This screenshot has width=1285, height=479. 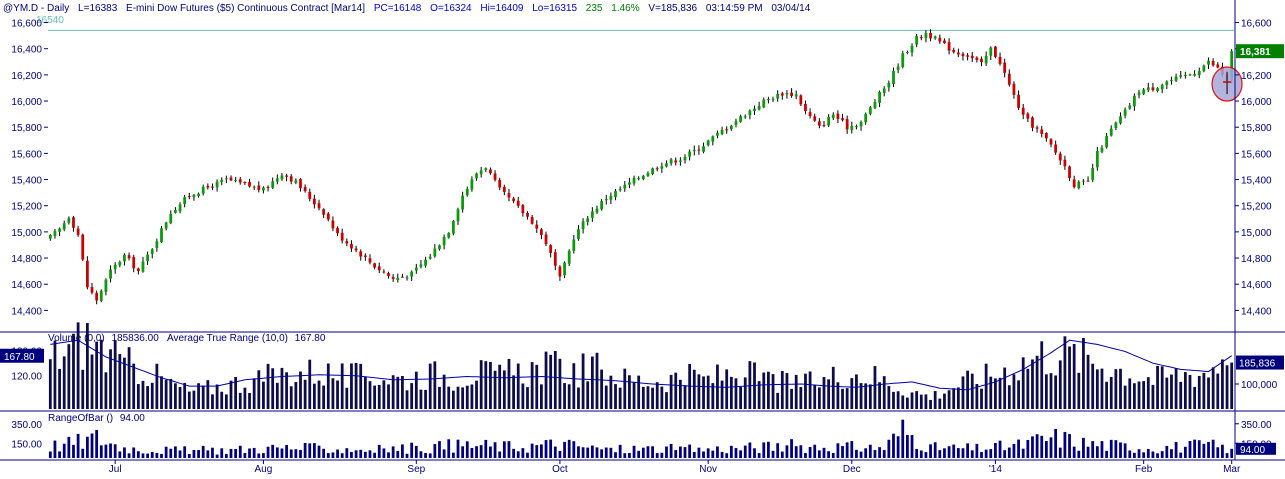 What do you see at coordinates (398, 8) in the screenshot?
I see `prev-close-label: PC=16148` at bounding box center [398, 8].